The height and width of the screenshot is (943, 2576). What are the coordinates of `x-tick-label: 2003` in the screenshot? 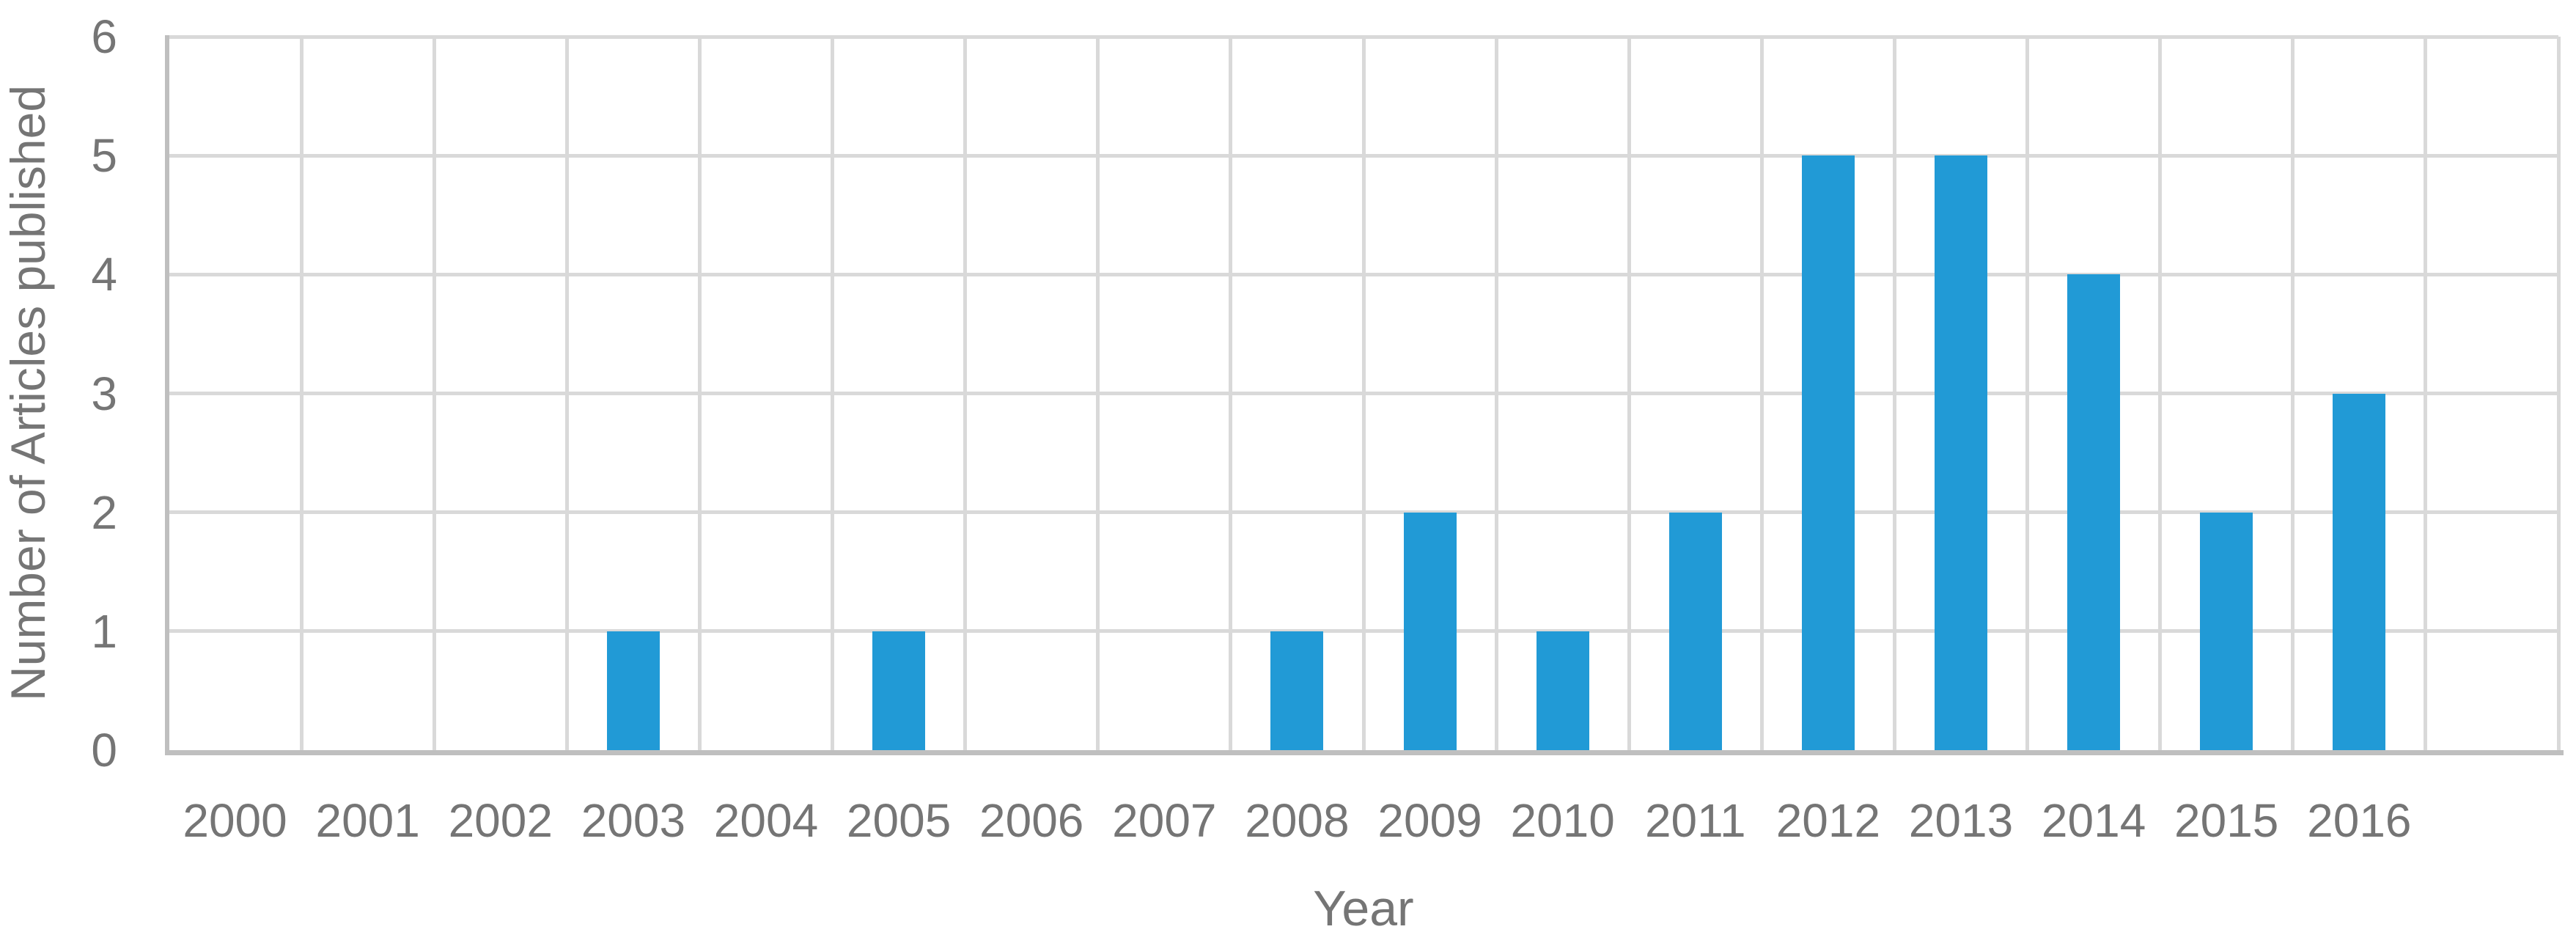 It's located at (633, 820).